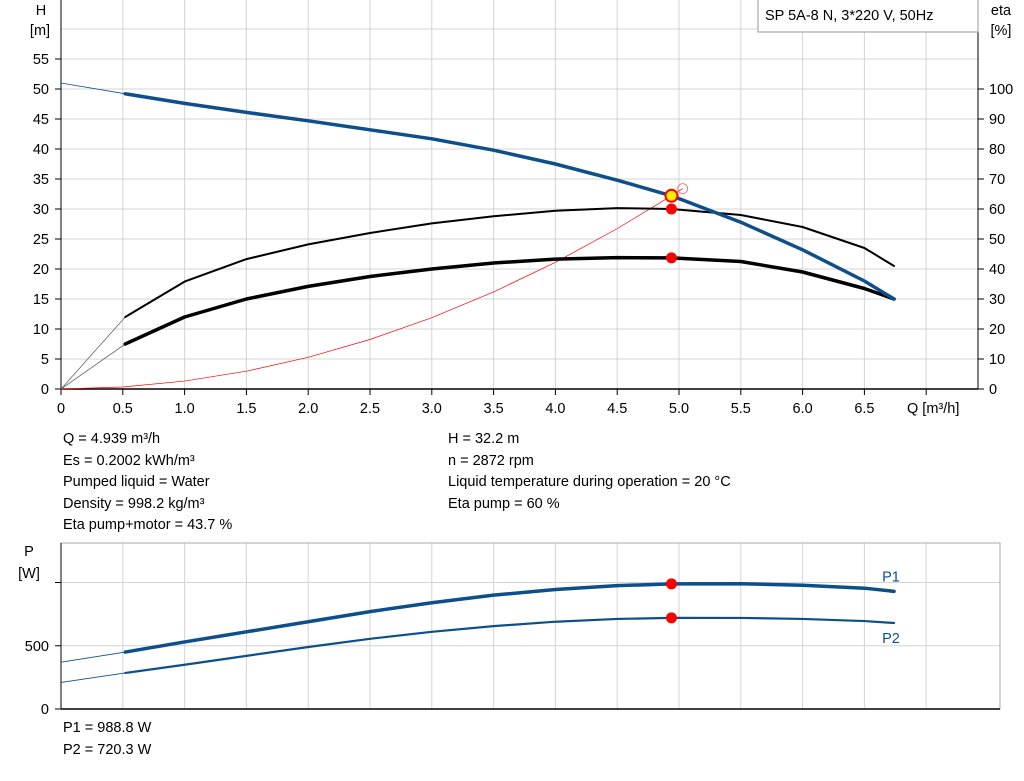  I want to click on y-tick-label: 35, so click(41, 180).